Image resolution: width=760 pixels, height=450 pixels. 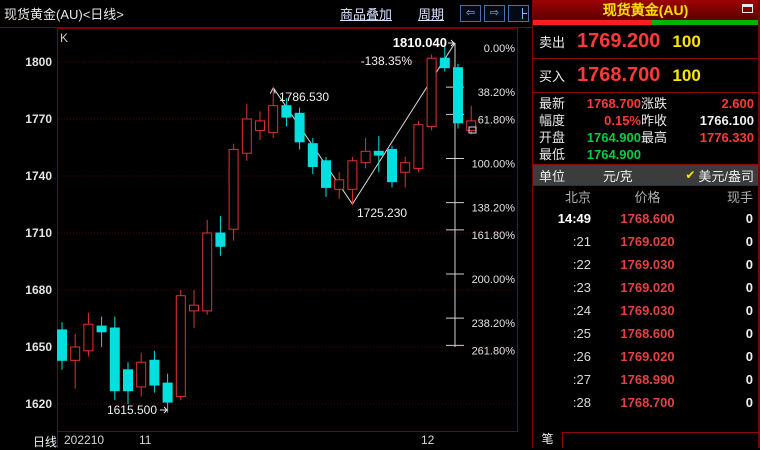 I want to click on buy-ratio-segment, so click(x=705, y=22).